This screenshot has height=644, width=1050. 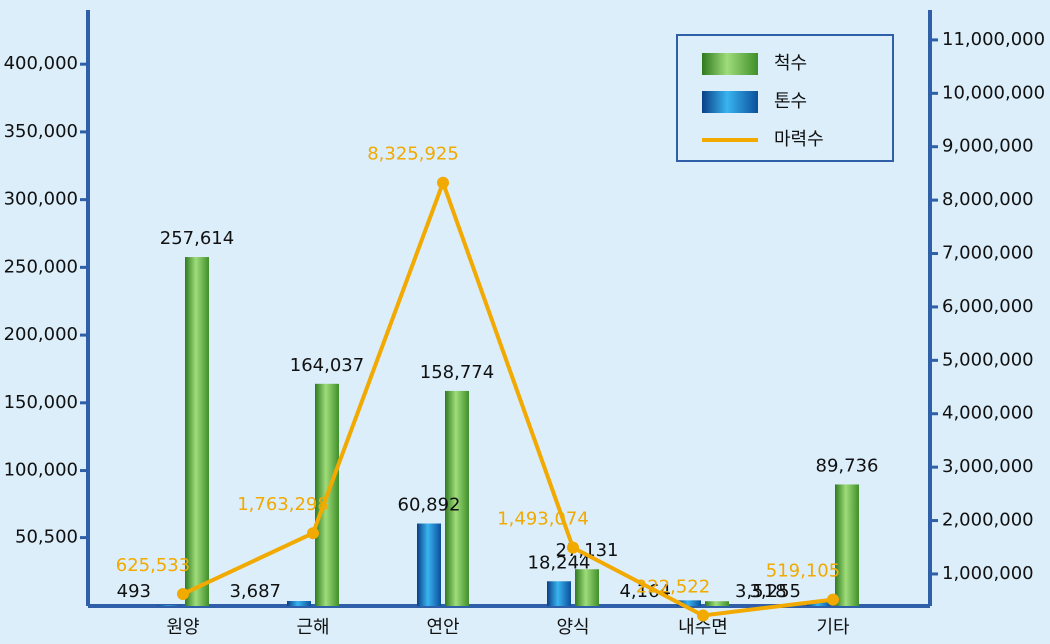 I want to click on legend-label: 마력수, so click(x=799, y=139).